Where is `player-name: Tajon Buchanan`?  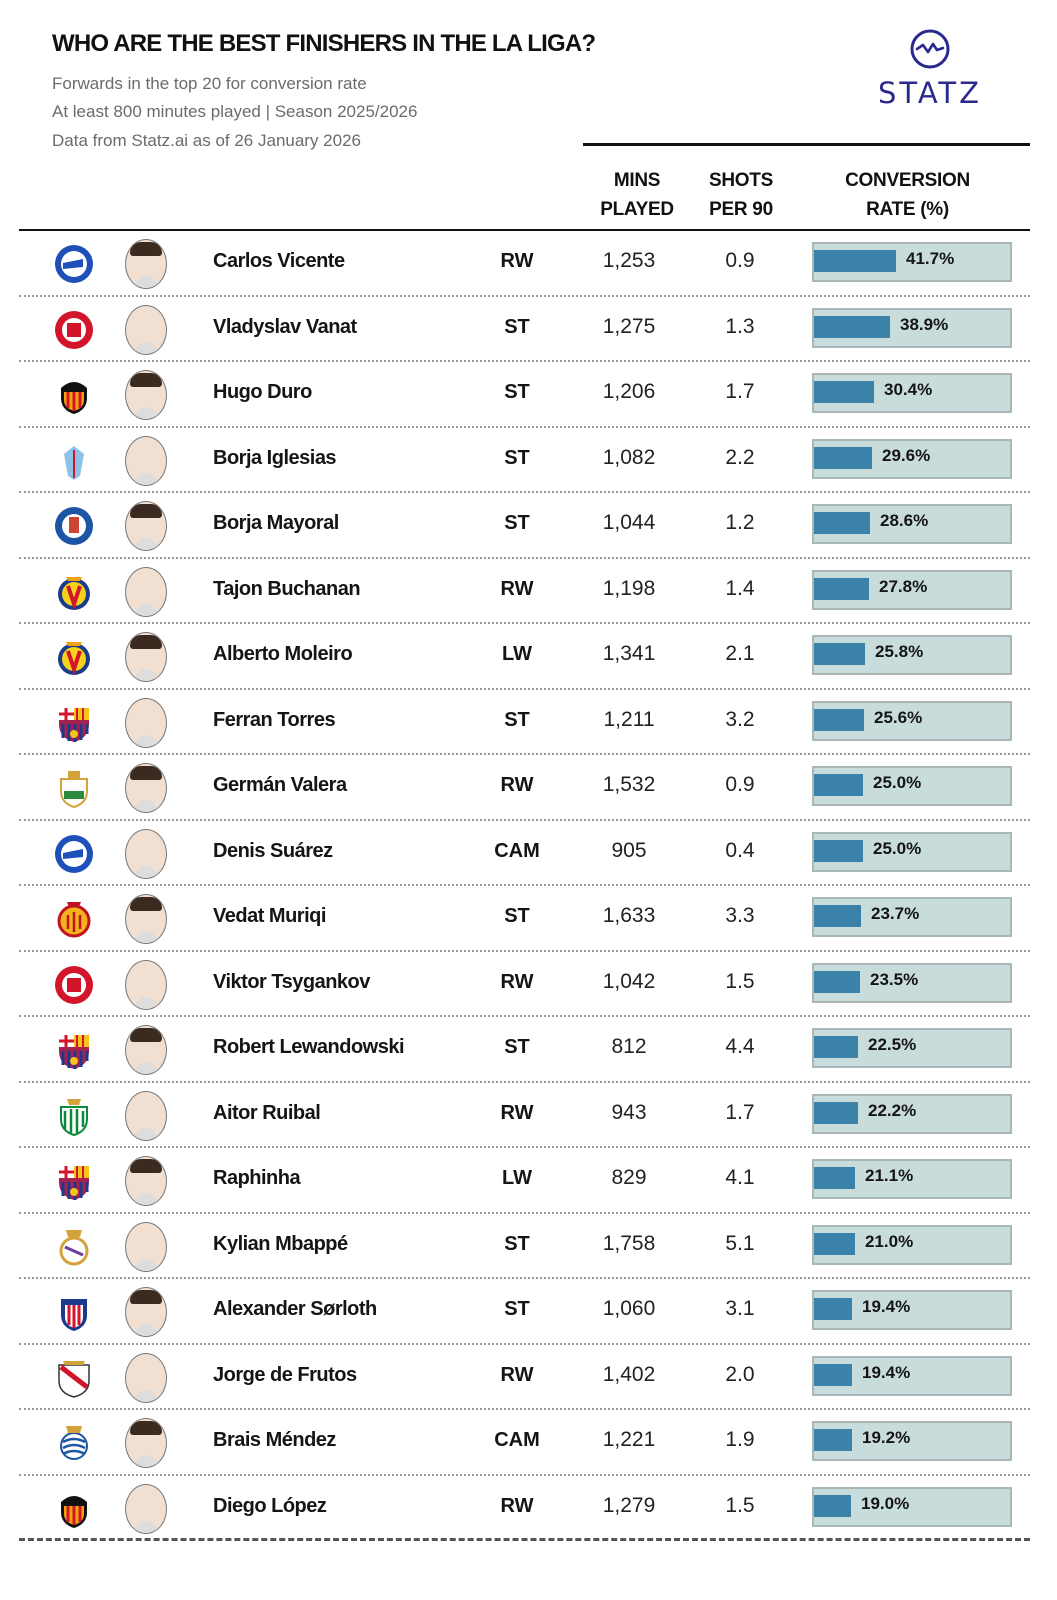
player-name: Tajon Buchanan is located at coordinates (287, 588).